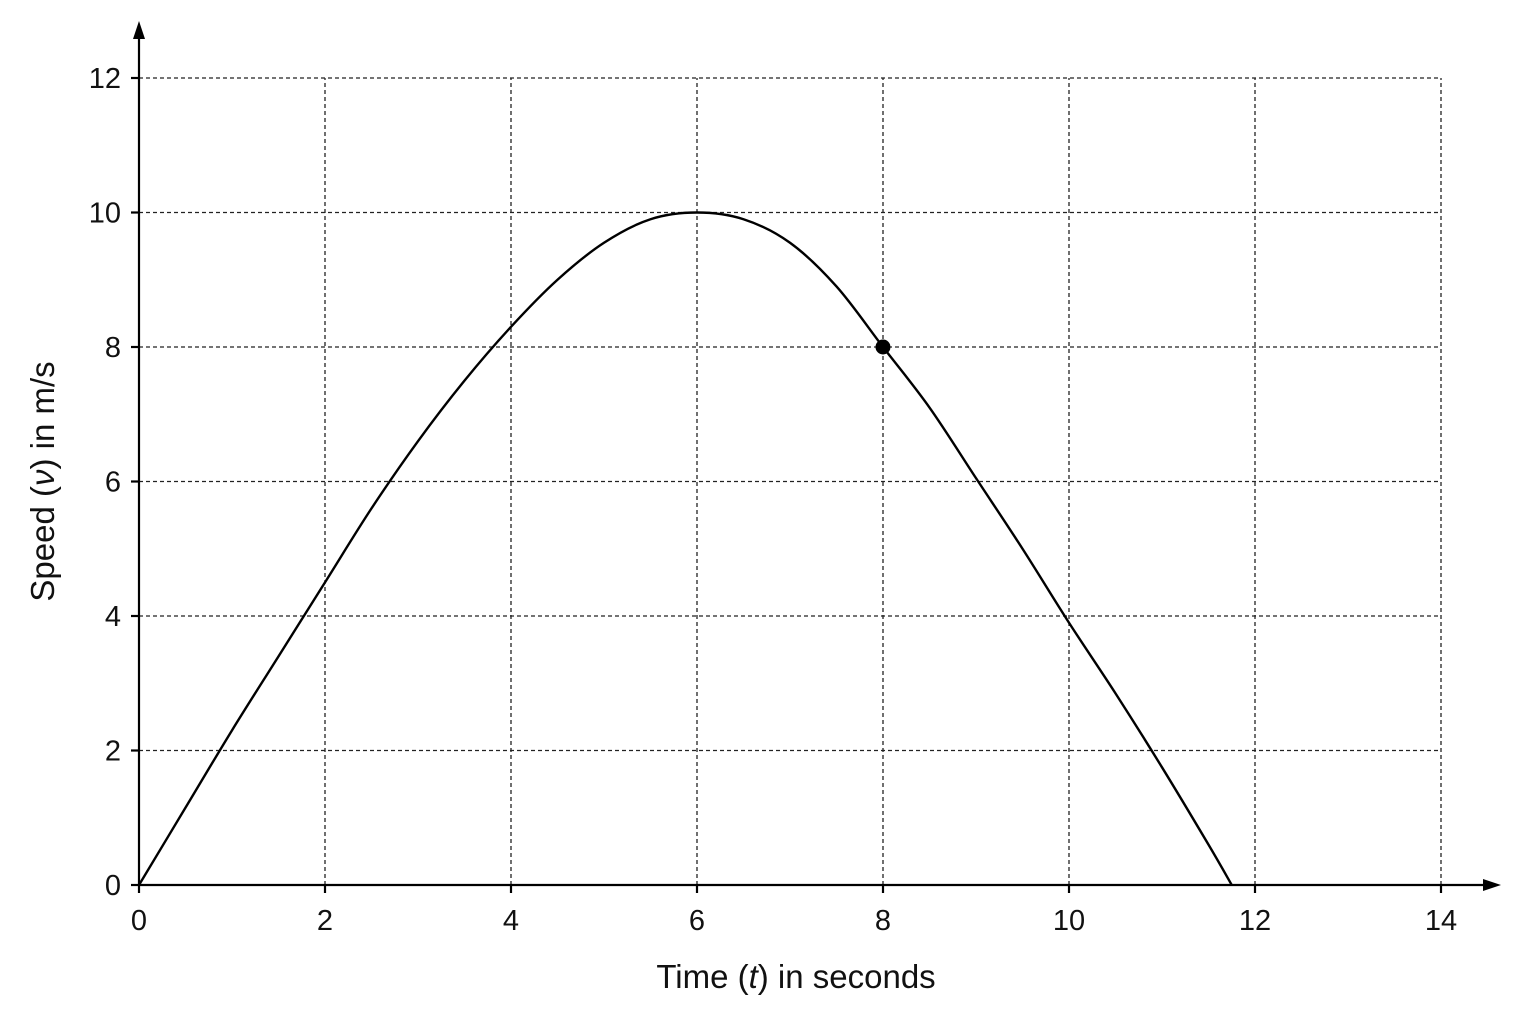 The image size is (1536, 1024). I want to click on y-axis-arrow, so click(139, 30).